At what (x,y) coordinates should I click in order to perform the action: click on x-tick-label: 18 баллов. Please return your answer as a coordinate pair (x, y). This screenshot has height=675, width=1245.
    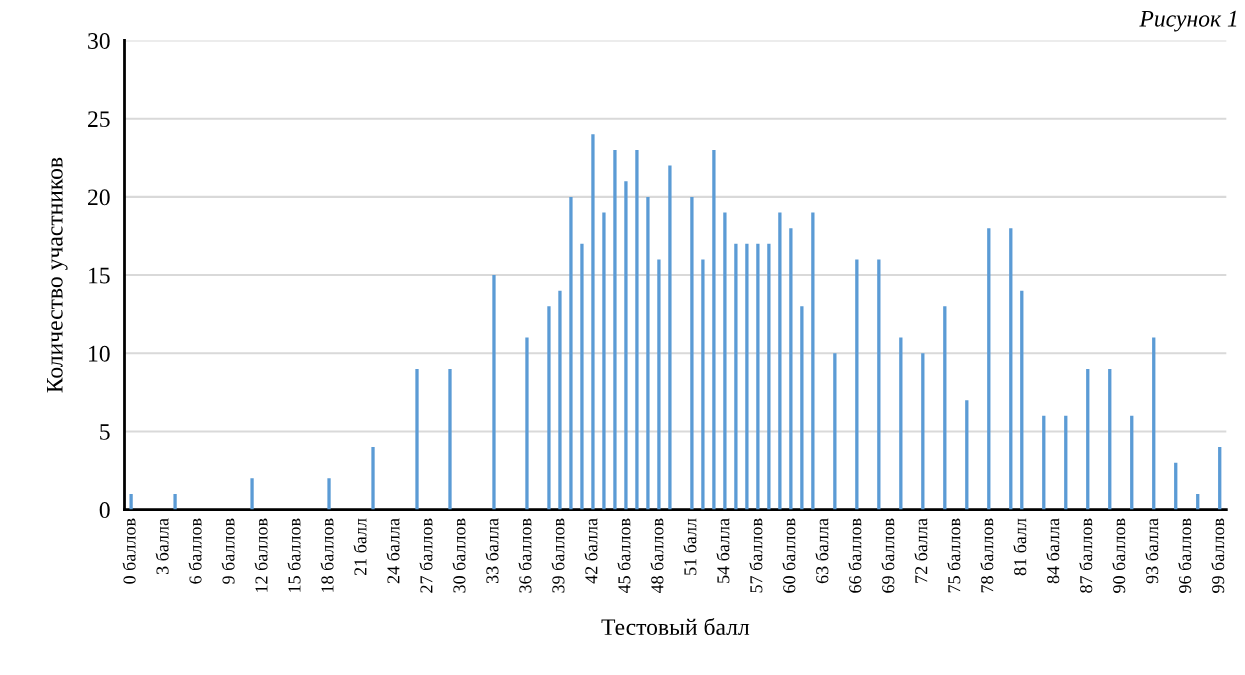
    Looking at the image, I should click on (327, 555).